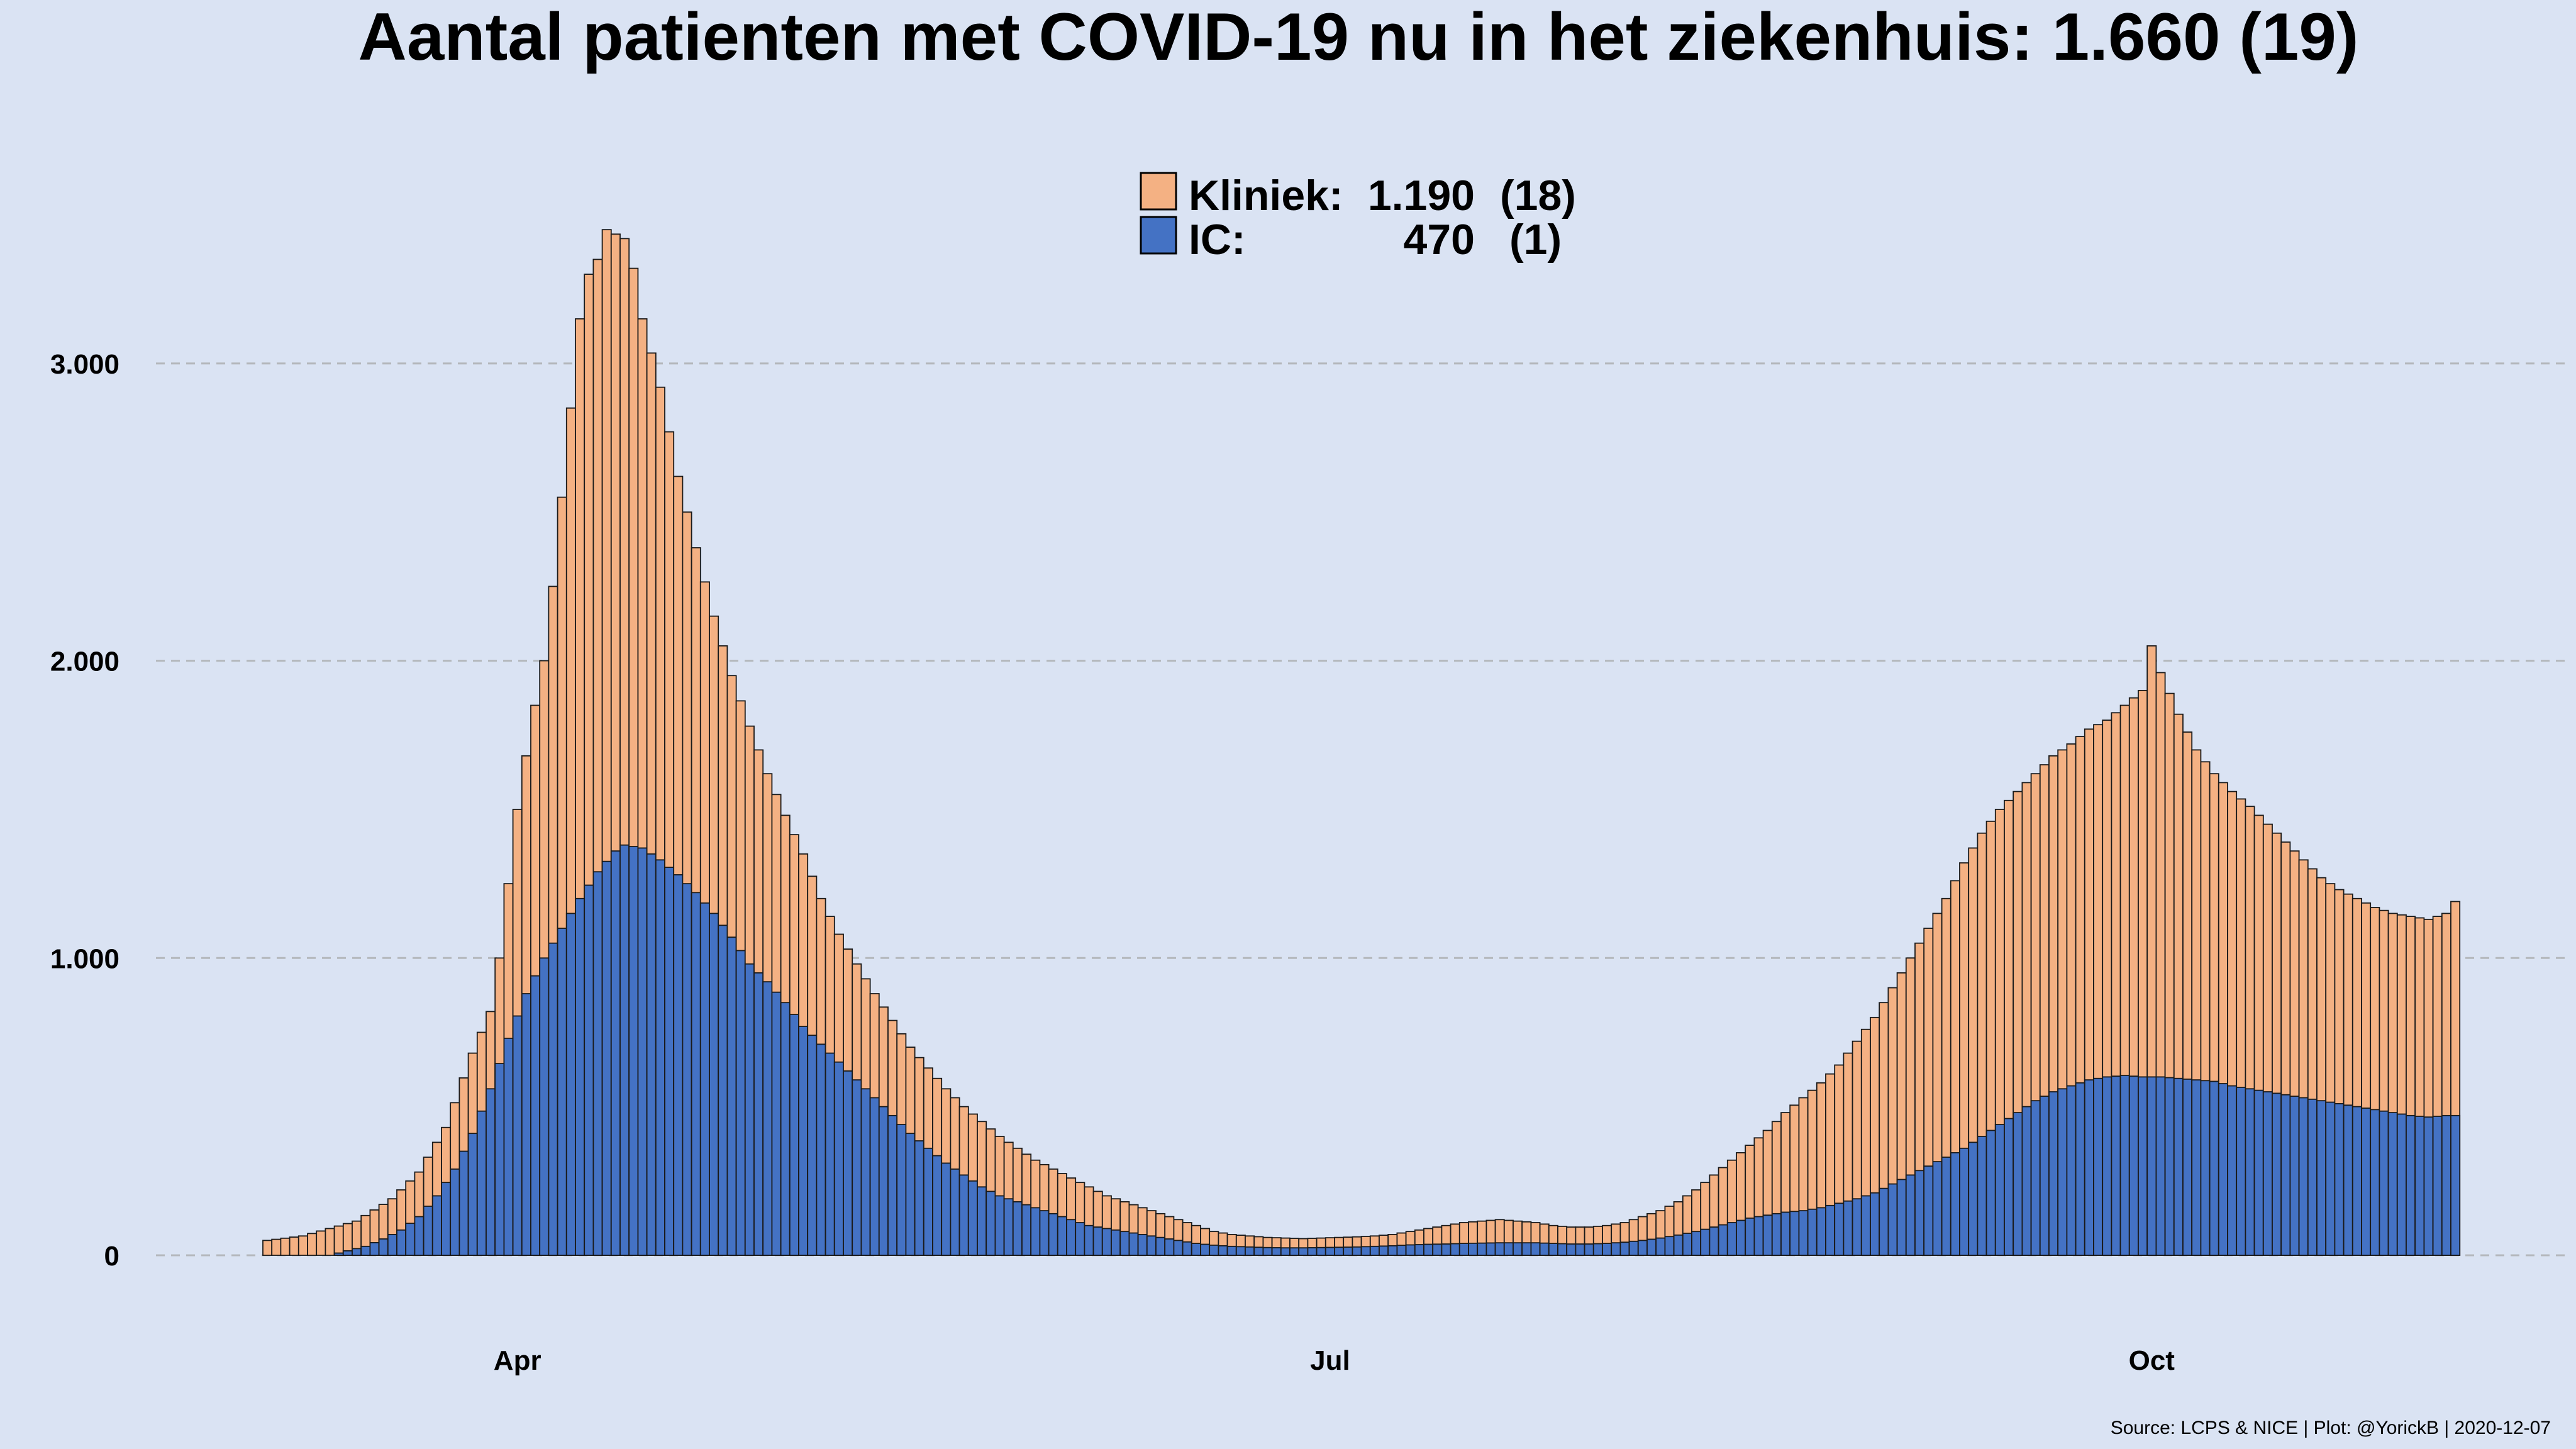  What do you see at coordinates (1158, 235) in the screenshot?
I see `legend-swatch-ic` at bounding box center [1158, 235].